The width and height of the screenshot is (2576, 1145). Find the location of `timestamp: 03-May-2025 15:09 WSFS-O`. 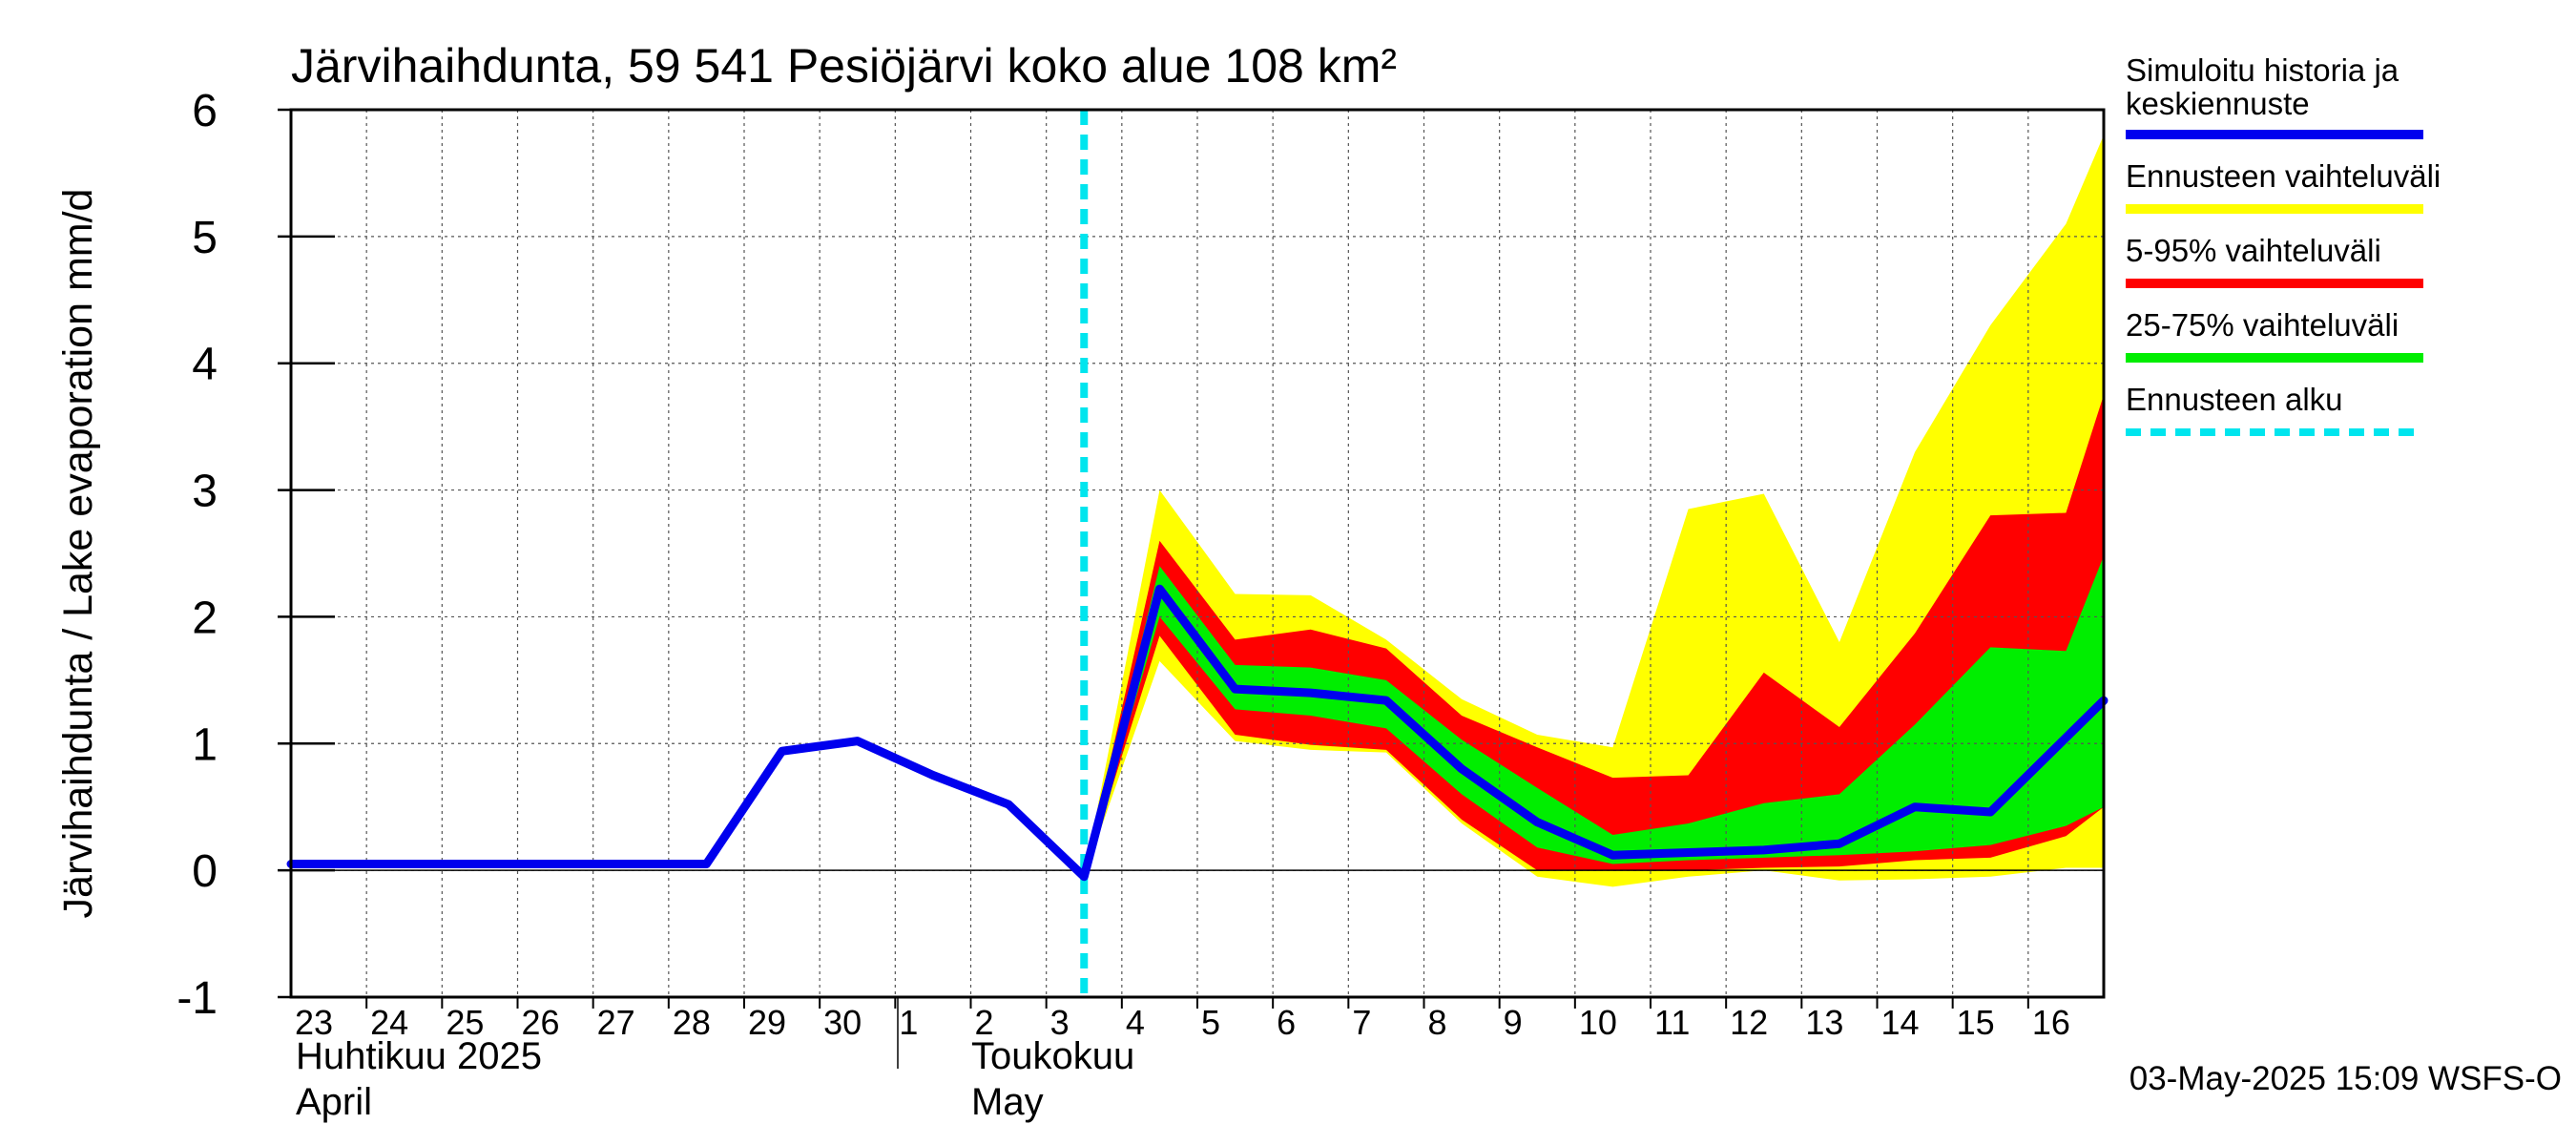

timestamp: 03-May-2025 15:09 WSFS-O is located at coordinates (2345, 1078).